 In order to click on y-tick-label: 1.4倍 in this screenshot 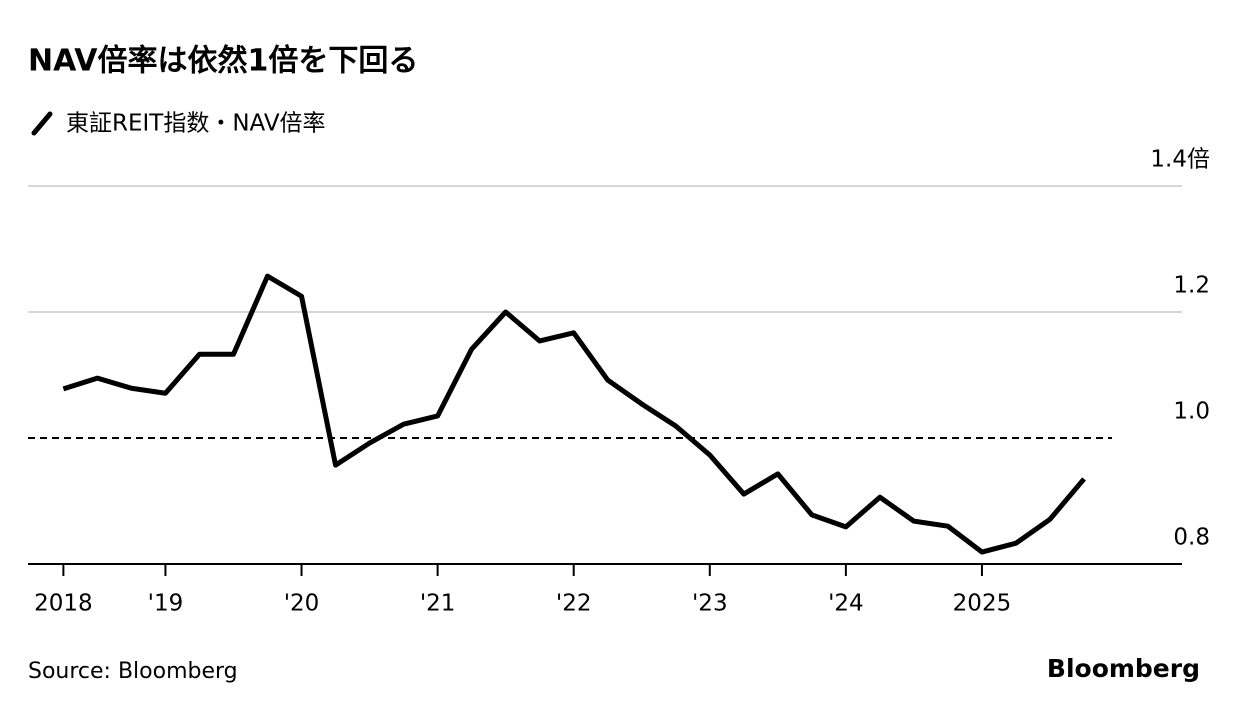, I will do `click(1180, 160)`.